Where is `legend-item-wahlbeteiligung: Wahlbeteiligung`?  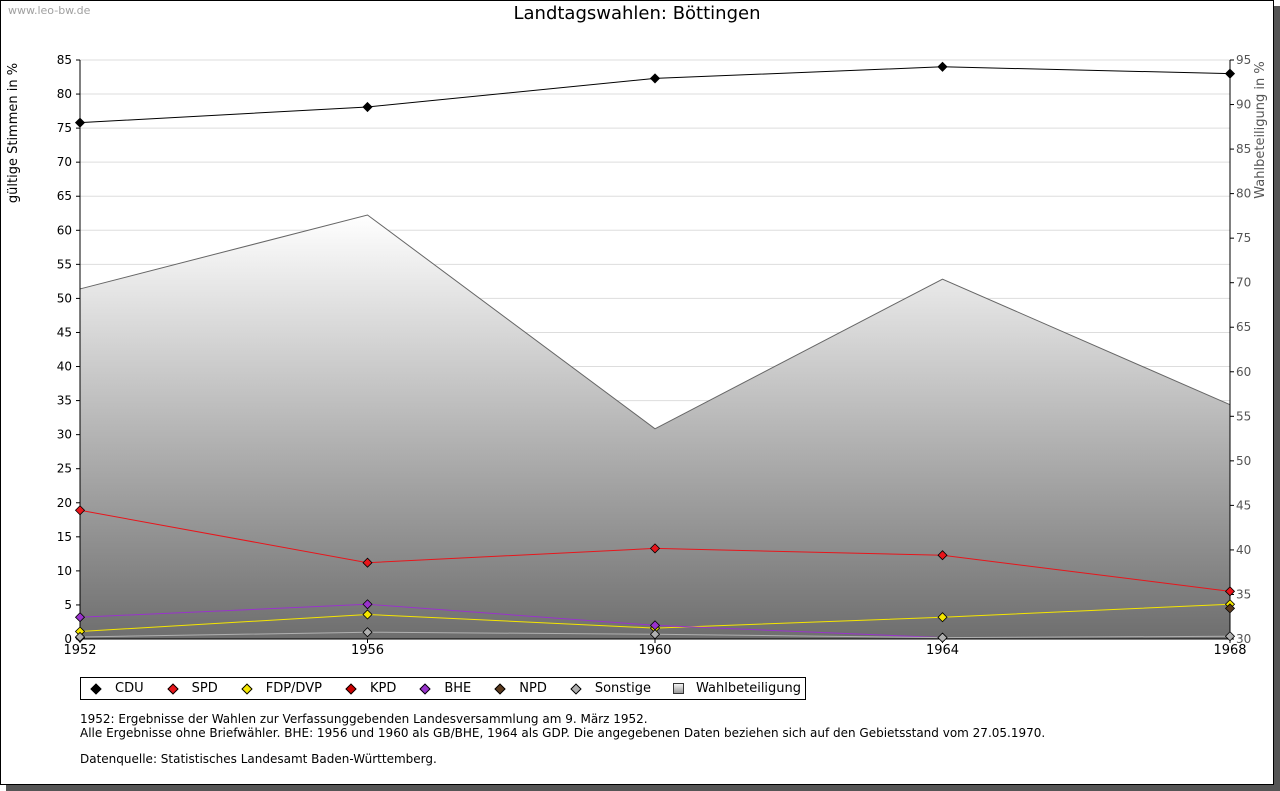
legend-item-wahlbeteiligung: Wahlbeteiligung is located at coordinates (737, 688).